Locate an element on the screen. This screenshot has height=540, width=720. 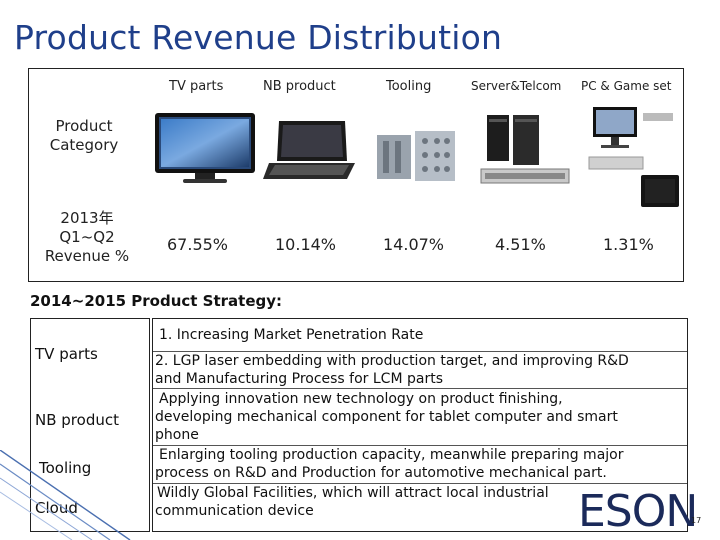
strategy-label-tooling: Tooling is located at coordinates (65, 468).